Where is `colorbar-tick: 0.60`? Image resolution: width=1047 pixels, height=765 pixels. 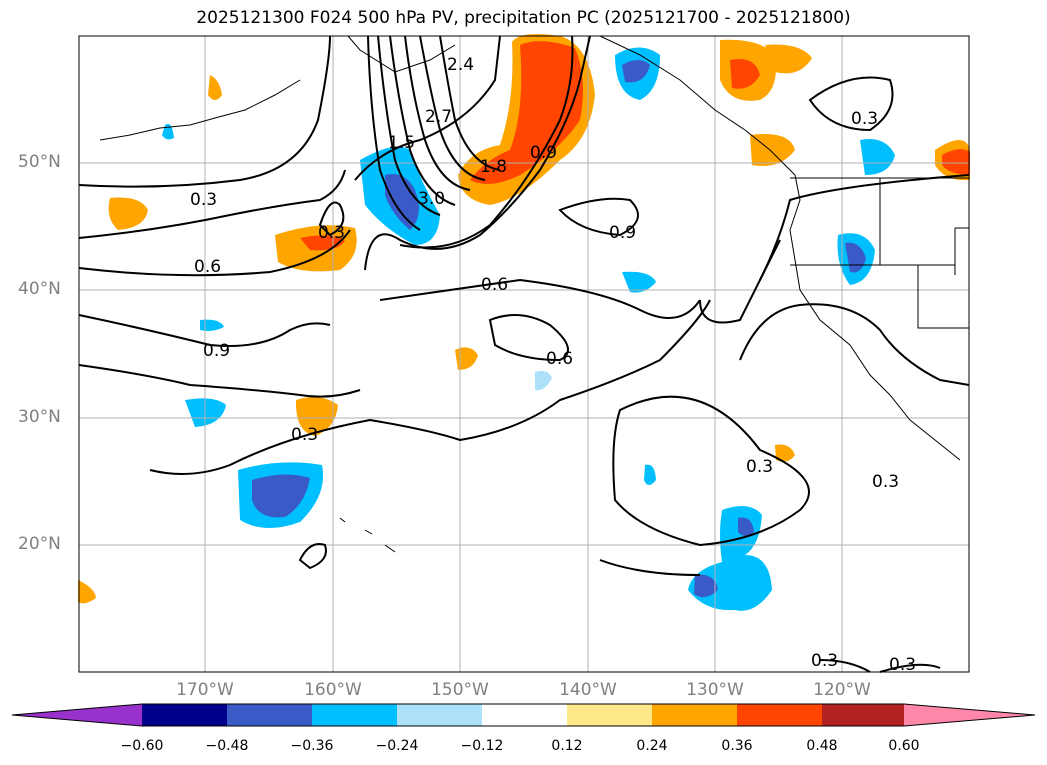
colorbar-tick: 0.60 is located at coordinates (904, 746).